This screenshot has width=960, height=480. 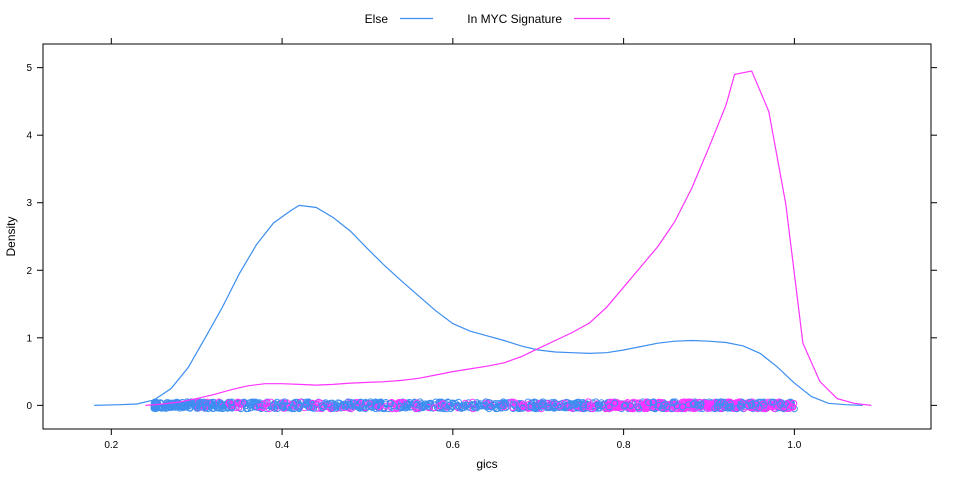 I want to click on x-tick-label: 1.0, so click(x=794, y=445).